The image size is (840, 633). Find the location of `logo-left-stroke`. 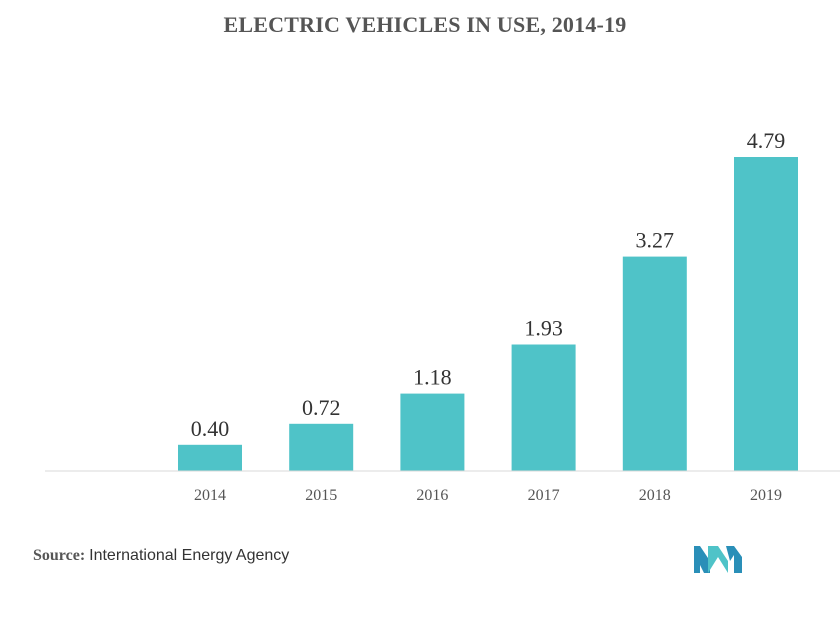

logo-left-stroke is located at coordinates (702, 559).